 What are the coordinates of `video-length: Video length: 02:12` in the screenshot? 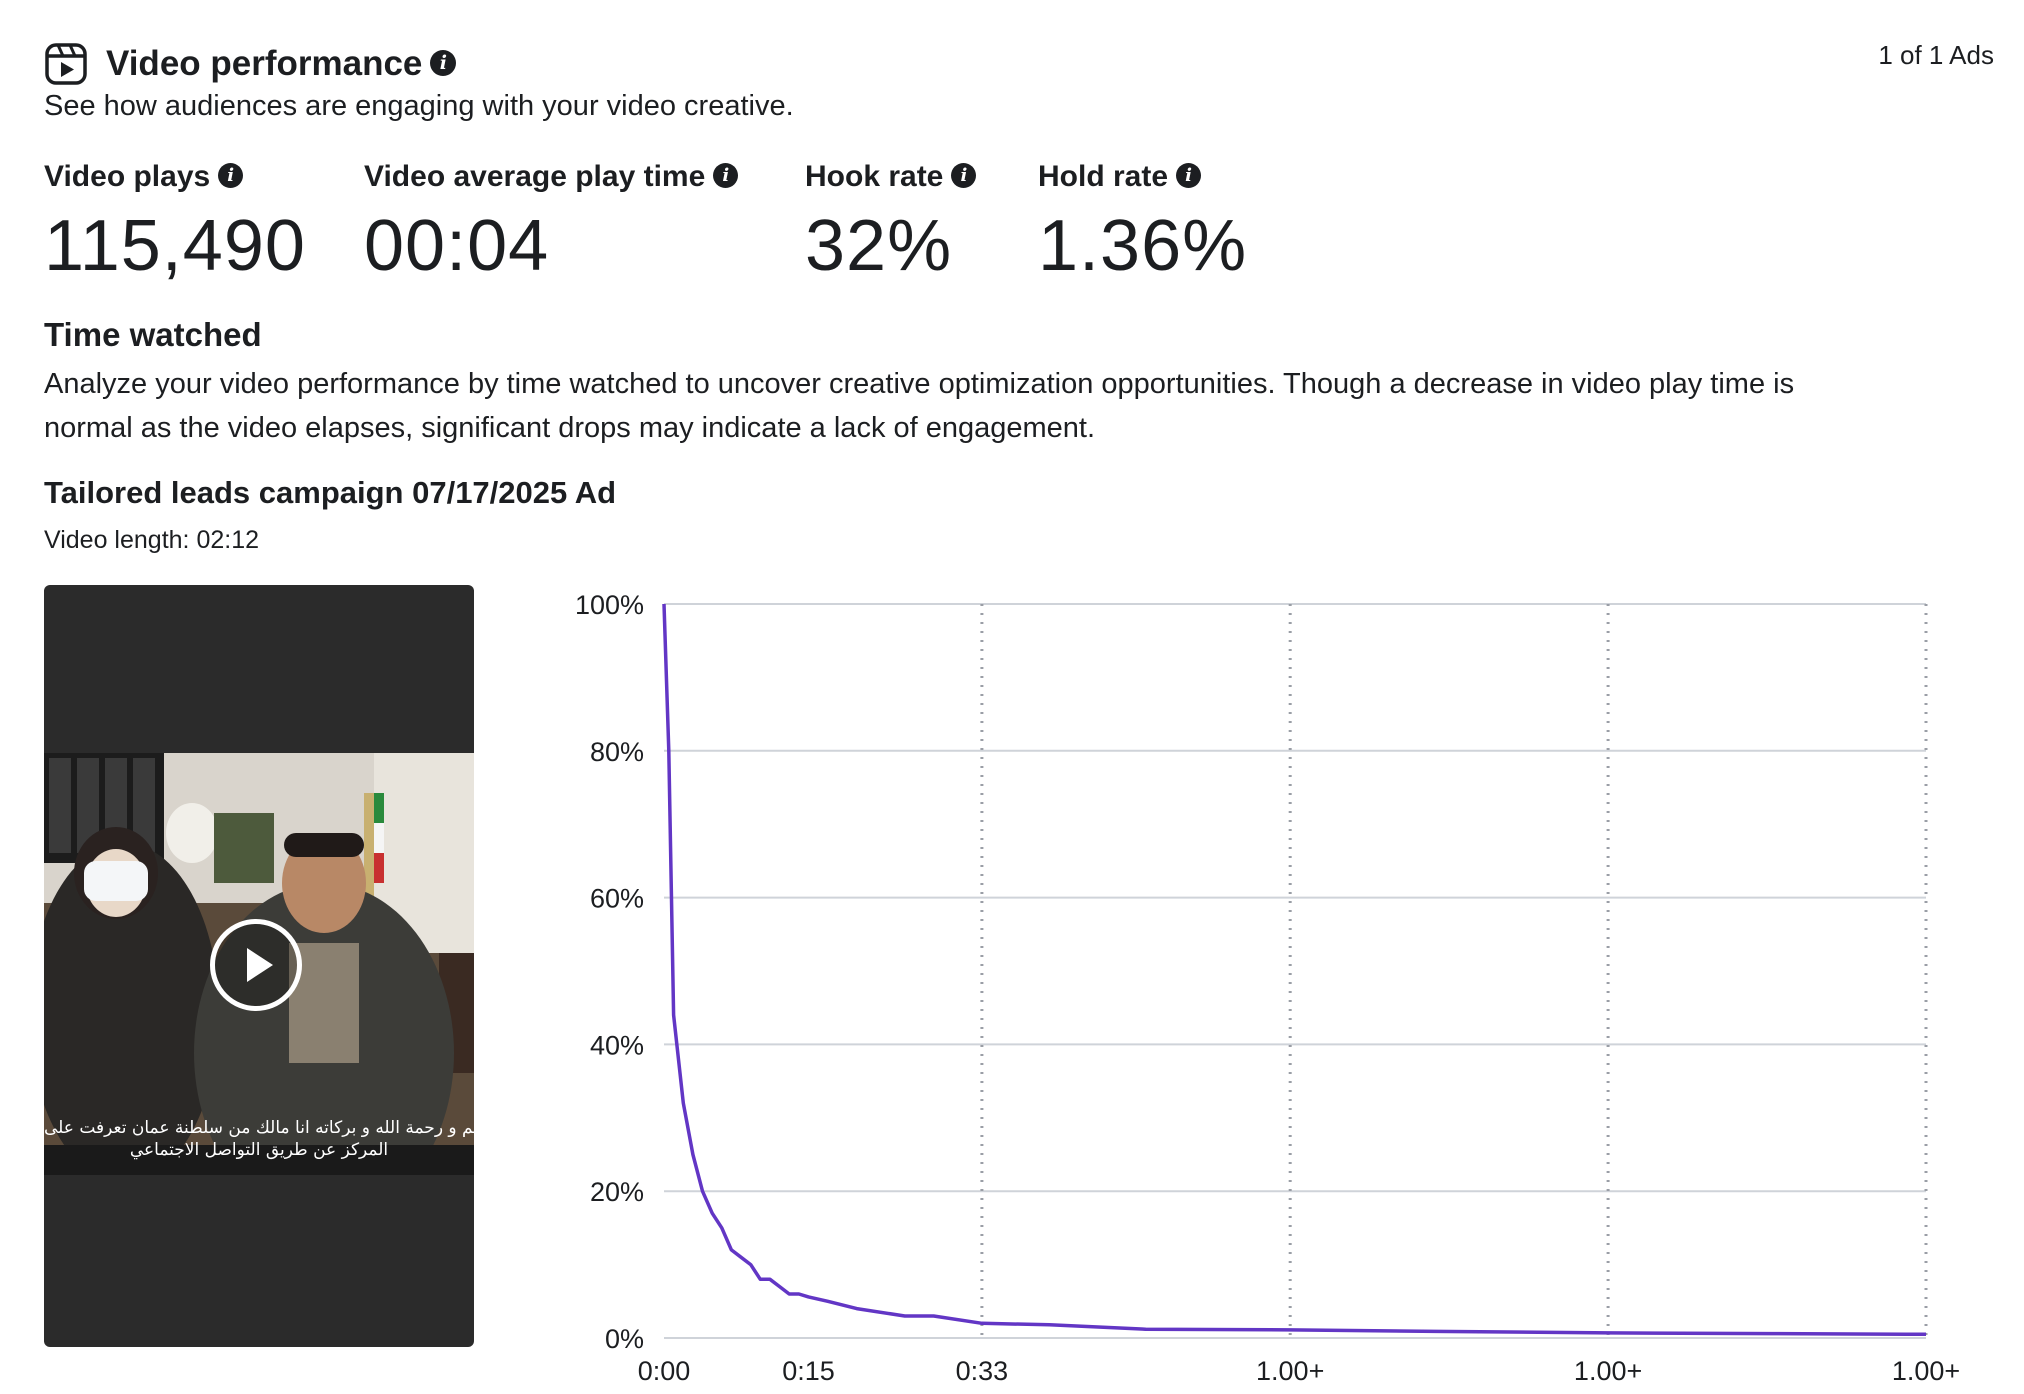 It's located at (152, 540).